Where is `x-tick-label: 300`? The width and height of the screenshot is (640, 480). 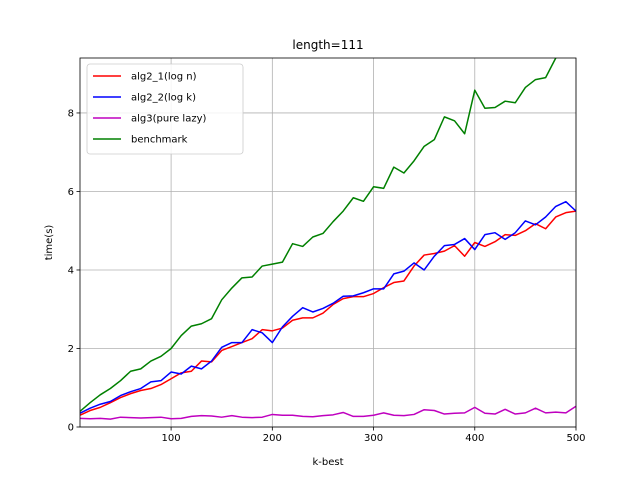 x-tick-label: 300 is located at coordinates (373, 438).